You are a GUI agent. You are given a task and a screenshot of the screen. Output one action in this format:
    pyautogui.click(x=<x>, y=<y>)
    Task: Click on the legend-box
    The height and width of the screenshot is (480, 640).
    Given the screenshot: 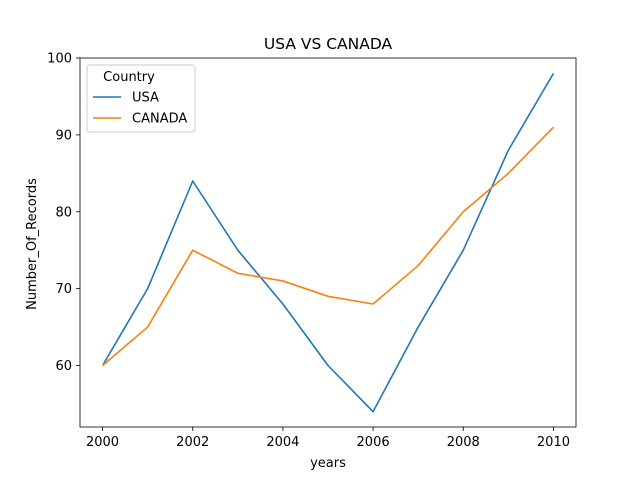 What is the action you would take?
    pyautogui.click(x=141, y=98)
    